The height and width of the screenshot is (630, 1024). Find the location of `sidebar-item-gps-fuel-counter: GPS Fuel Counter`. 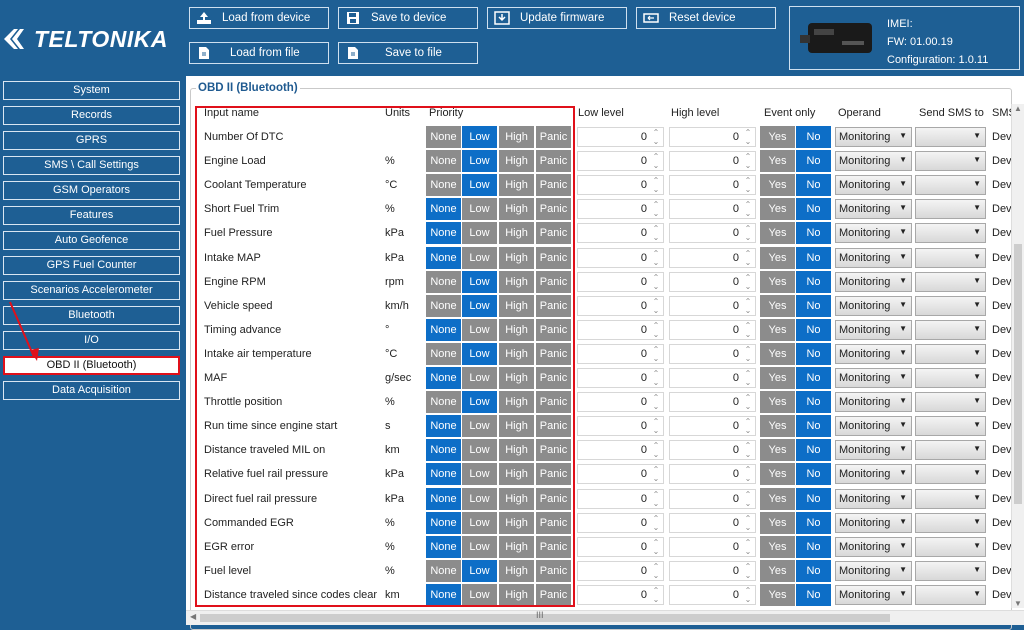

sidebar-item-gps-fuel-counter: GPS Fuel Counter is located at coordinates (91, 265).